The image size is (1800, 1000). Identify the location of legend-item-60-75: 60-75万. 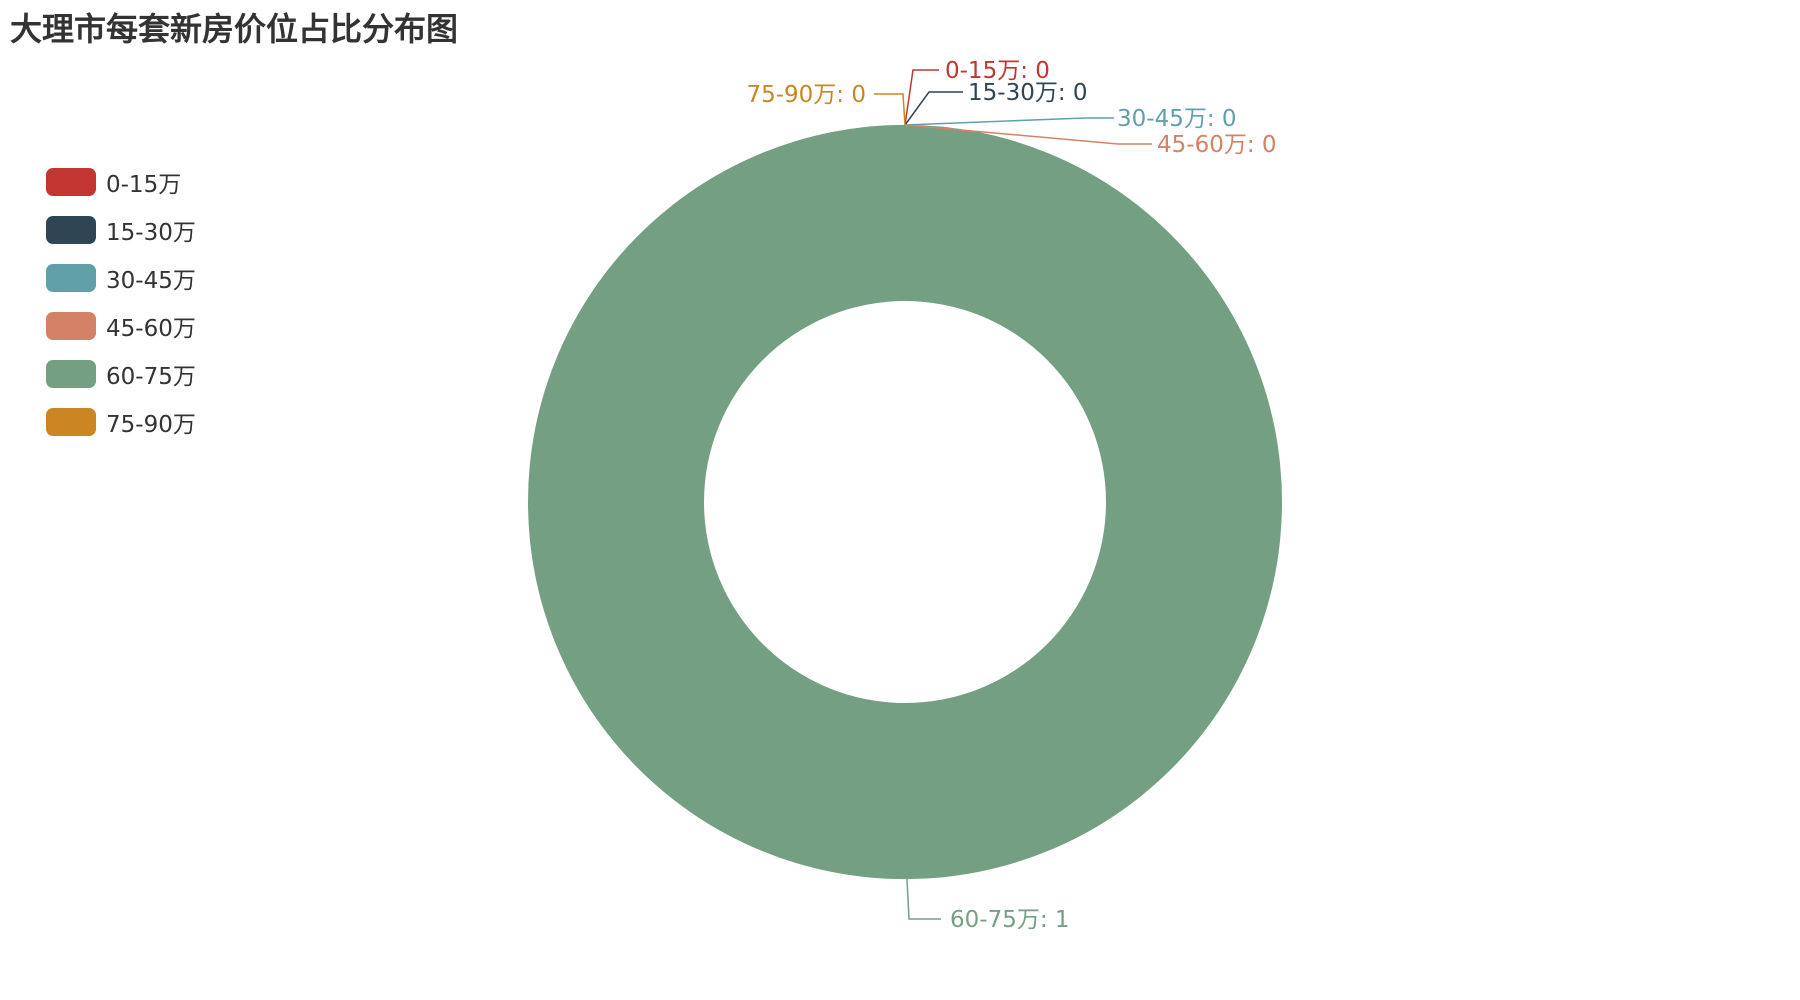
(121, 374).